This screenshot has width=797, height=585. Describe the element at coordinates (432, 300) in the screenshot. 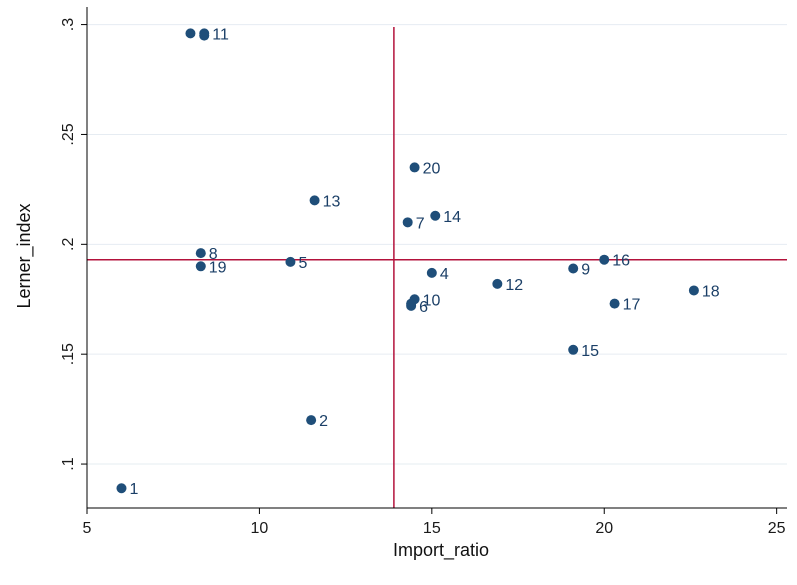

I see `data-point-label: 10` at that location.